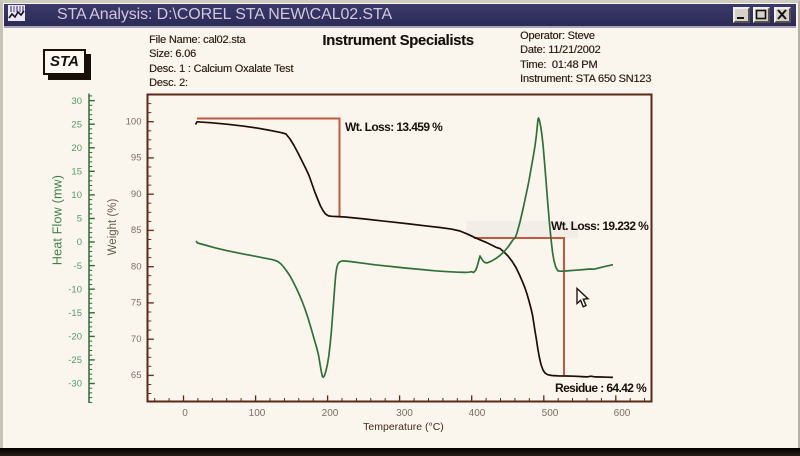 The image size is (800, 456). Describe the element at coordinates (79, 219) in the screenshot. I see `svg-text: 5` at that location.